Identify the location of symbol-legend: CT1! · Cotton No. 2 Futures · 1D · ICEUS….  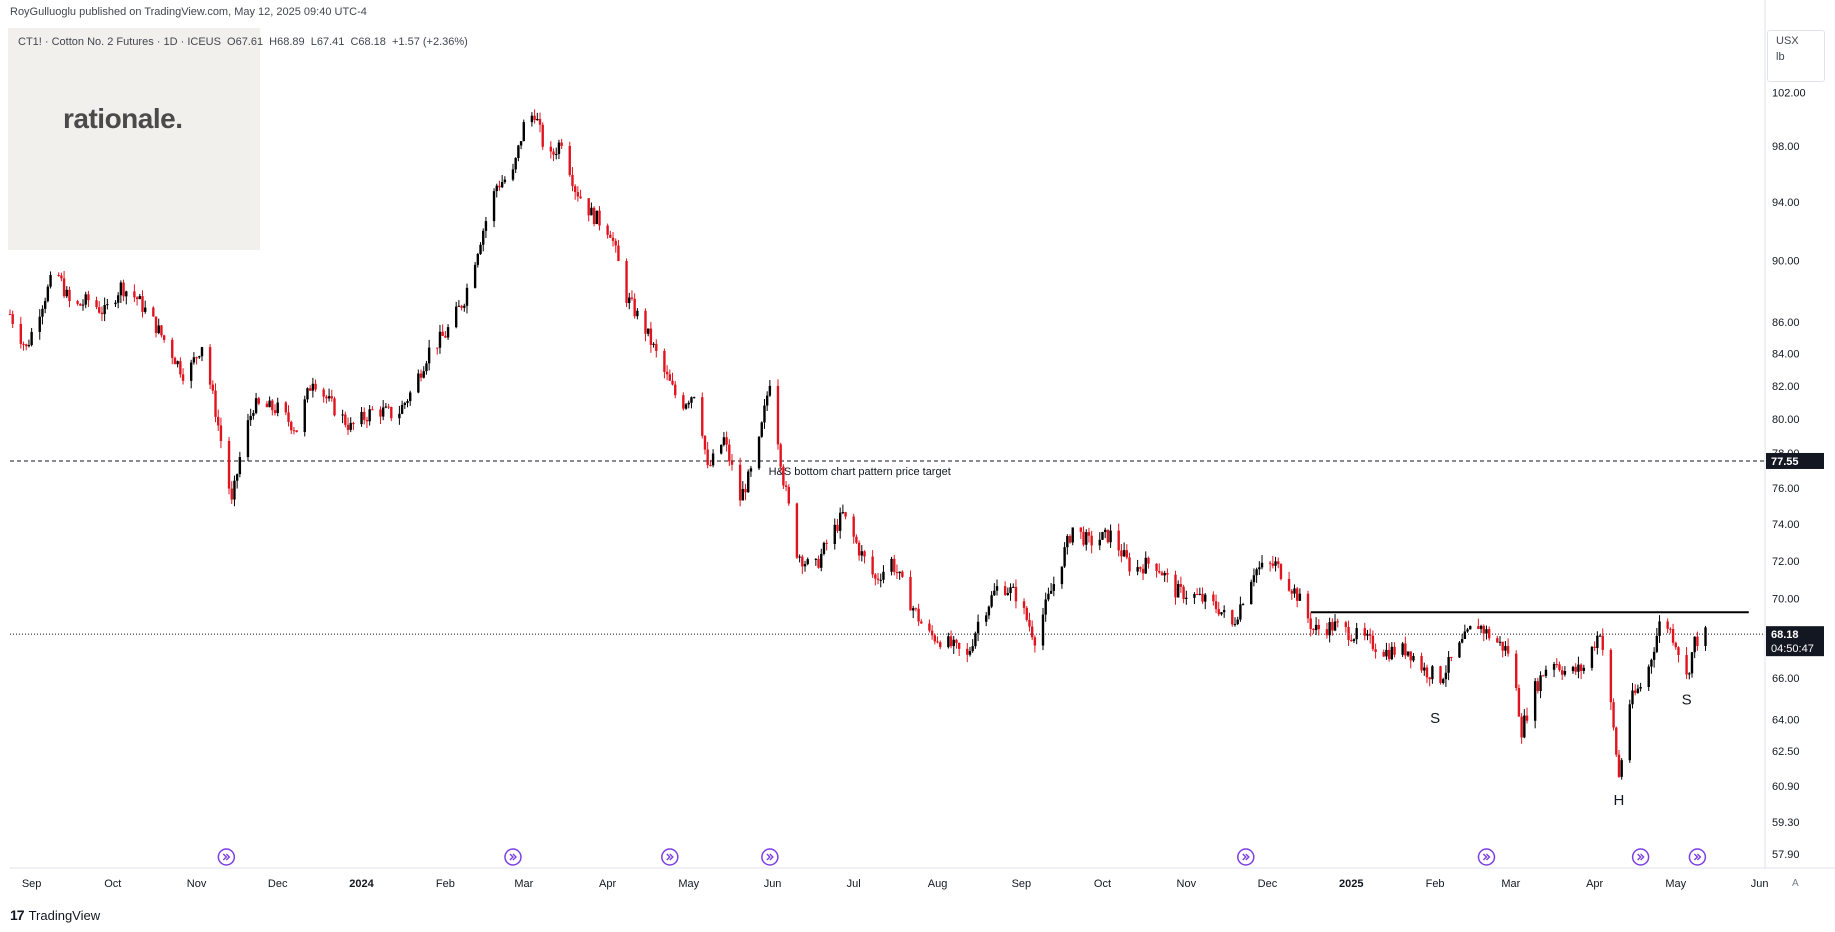
(244, 42).